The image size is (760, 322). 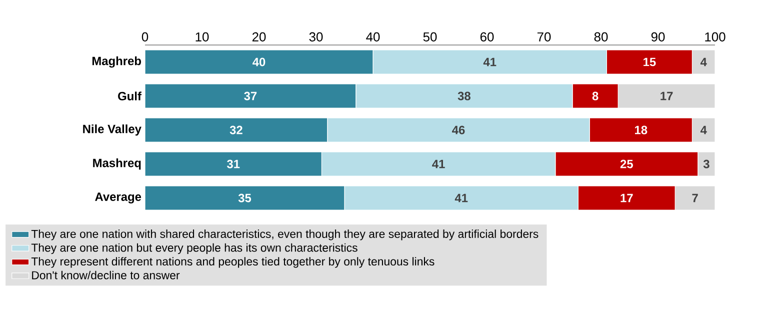 What do you see at coordinates (130, 96) in the screenshot?
I see `y-tick-label: Gulf` at bounding box center [130, 96].